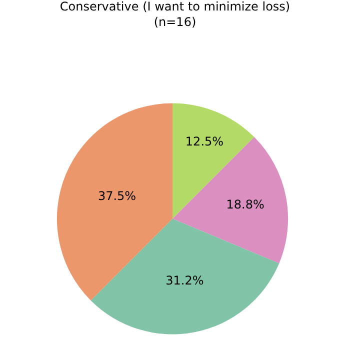  Describe the element at coordinates (204, 141) in the screenshot. I see `data-label: 12.5%` at that location.